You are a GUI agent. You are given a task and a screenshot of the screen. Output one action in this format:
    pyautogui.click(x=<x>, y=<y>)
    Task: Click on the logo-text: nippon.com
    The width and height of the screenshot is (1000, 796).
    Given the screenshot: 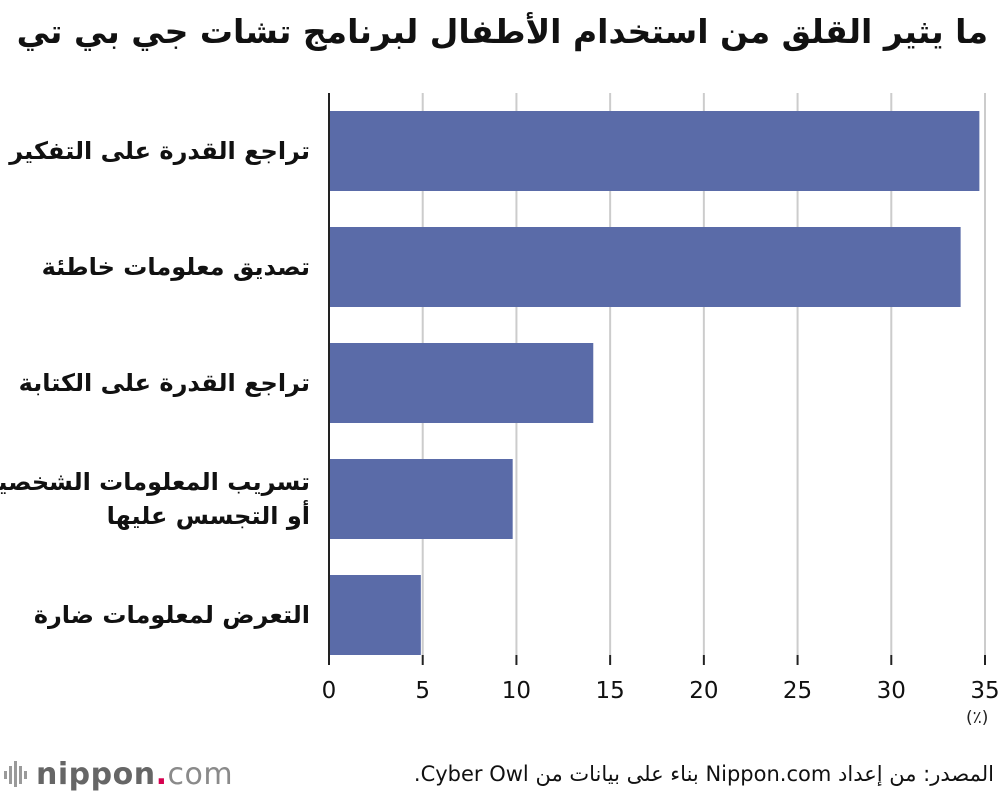 What is the action you would take?
    pyautogui.click(x=134, y=774)
    